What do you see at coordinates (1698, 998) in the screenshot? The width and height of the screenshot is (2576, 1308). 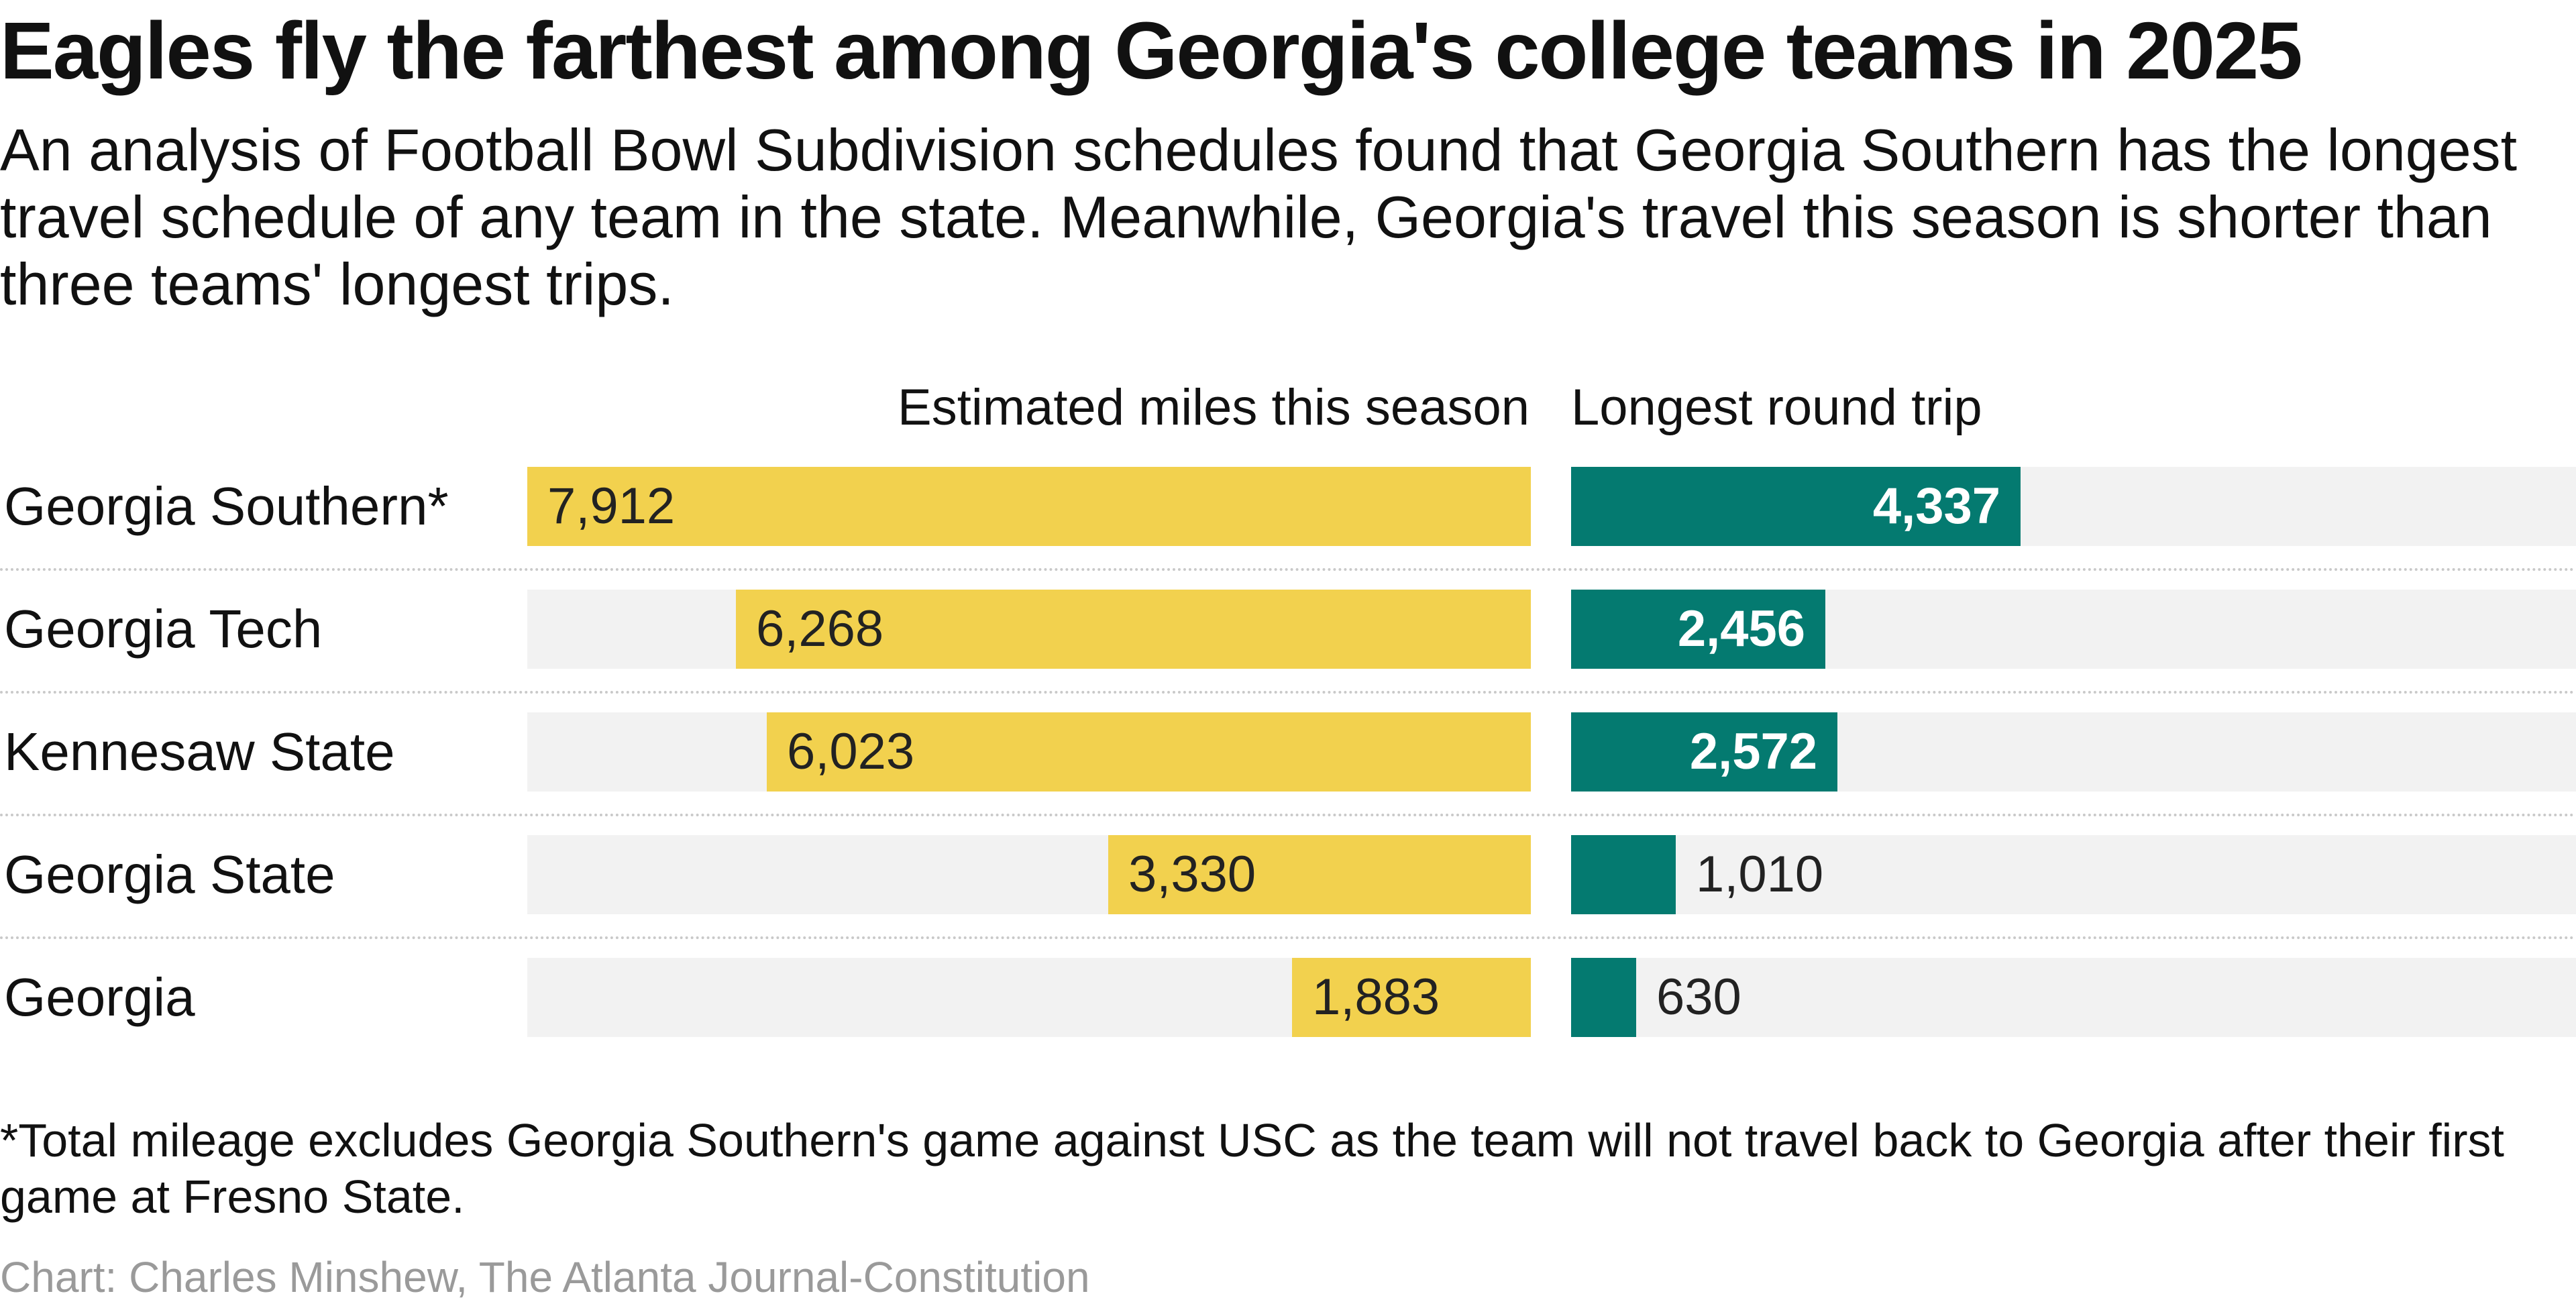 I see `trip-value-label: 630` at bounding box center [1698, 998].